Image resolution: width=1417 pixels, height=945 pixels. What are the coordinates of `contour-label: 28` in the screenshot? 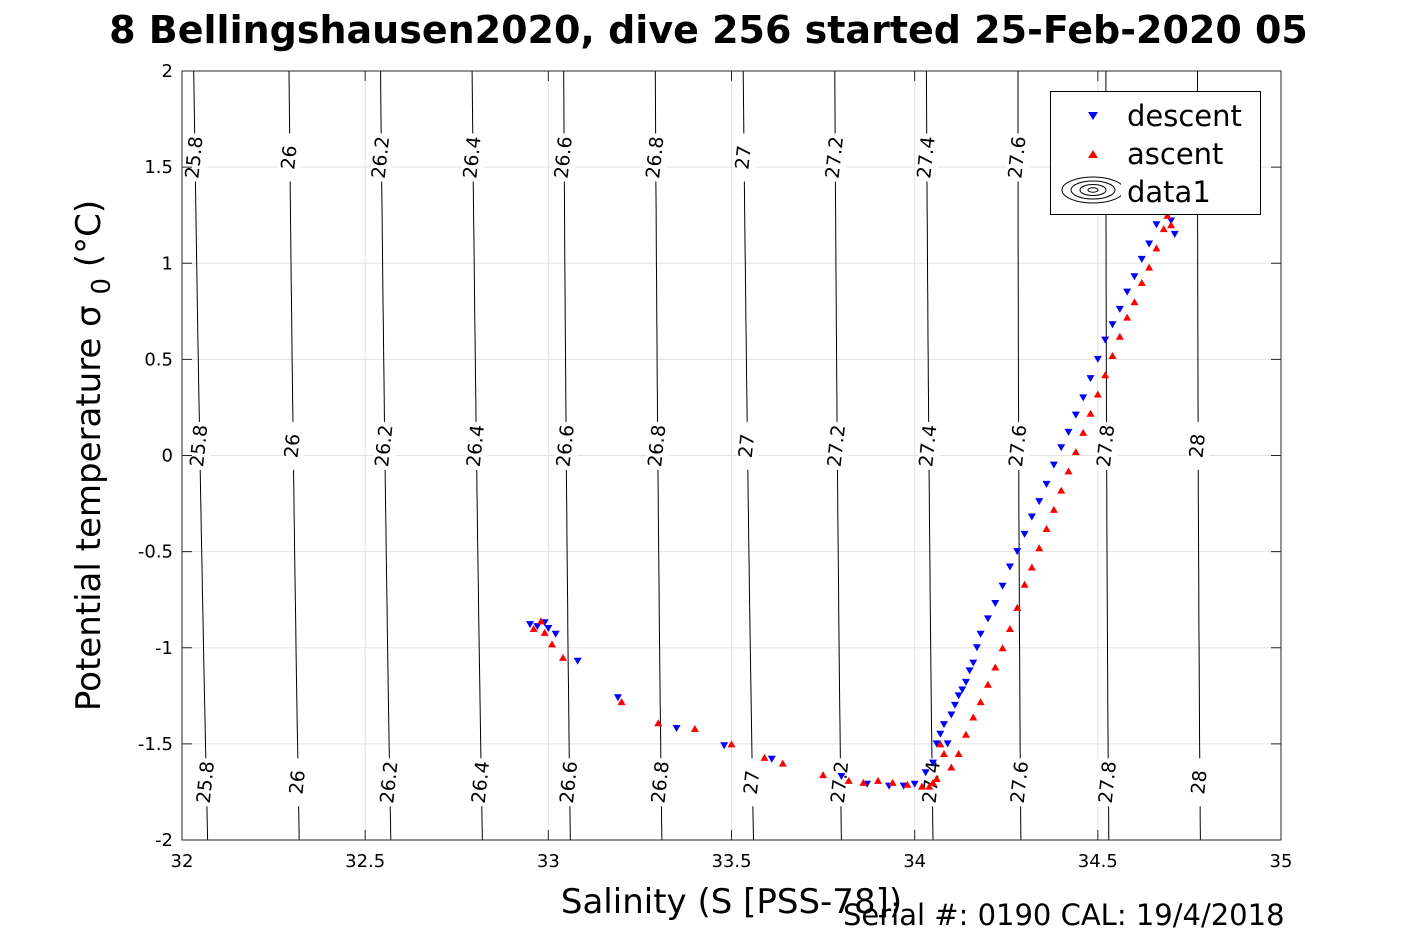 It's located at (1197, 446).